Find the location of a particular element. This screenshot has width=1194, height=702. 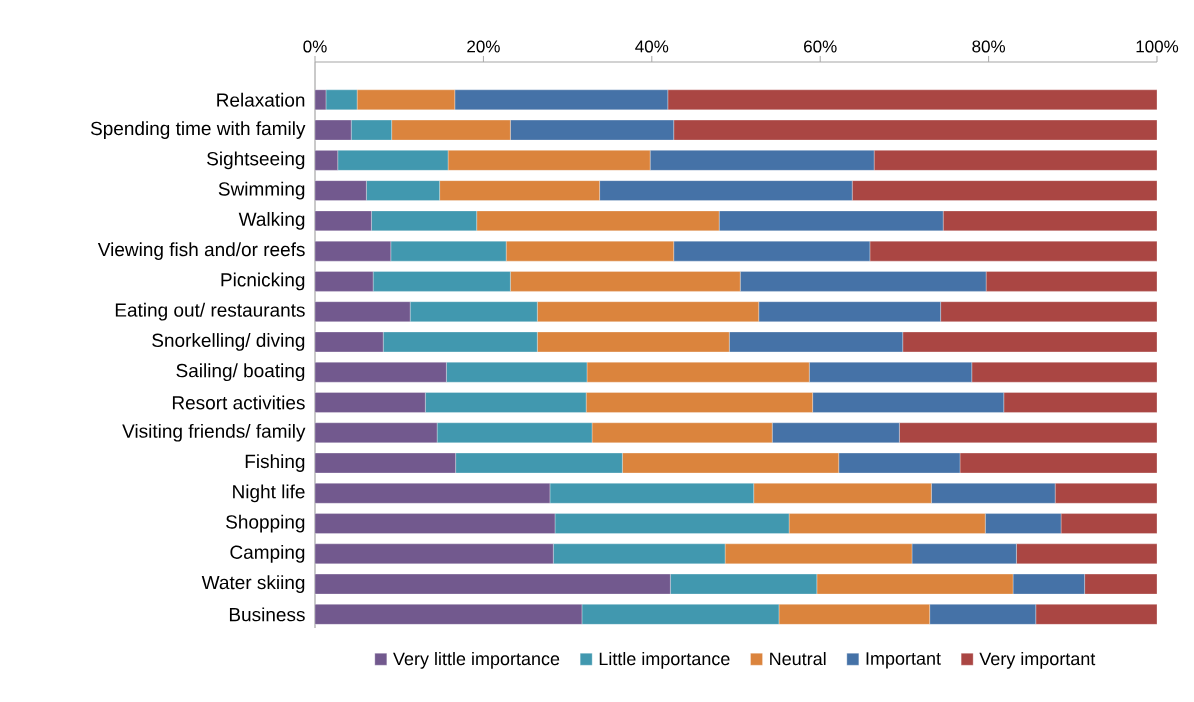

y-tick-label: Sailing/ boating is located at coordinates (240, 372).